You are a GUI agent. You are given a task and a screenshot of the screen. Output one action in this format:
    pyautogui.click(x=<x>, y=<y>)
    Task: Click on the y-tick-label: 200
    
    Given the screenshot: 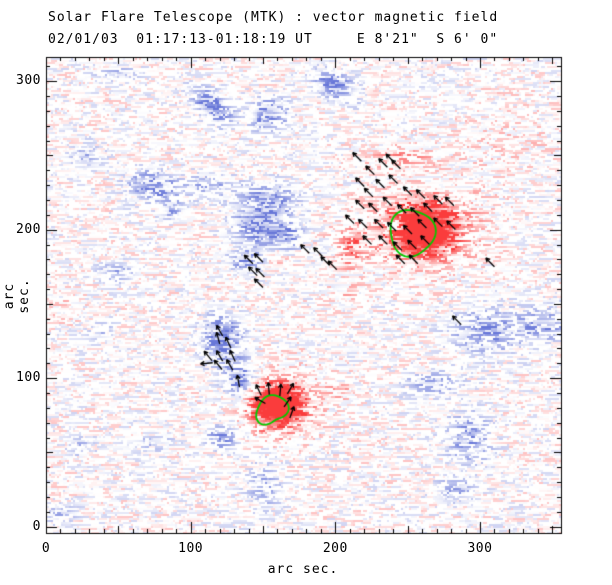 What is the action you would take?
    pyautogui.click(x=28, y=229)
    